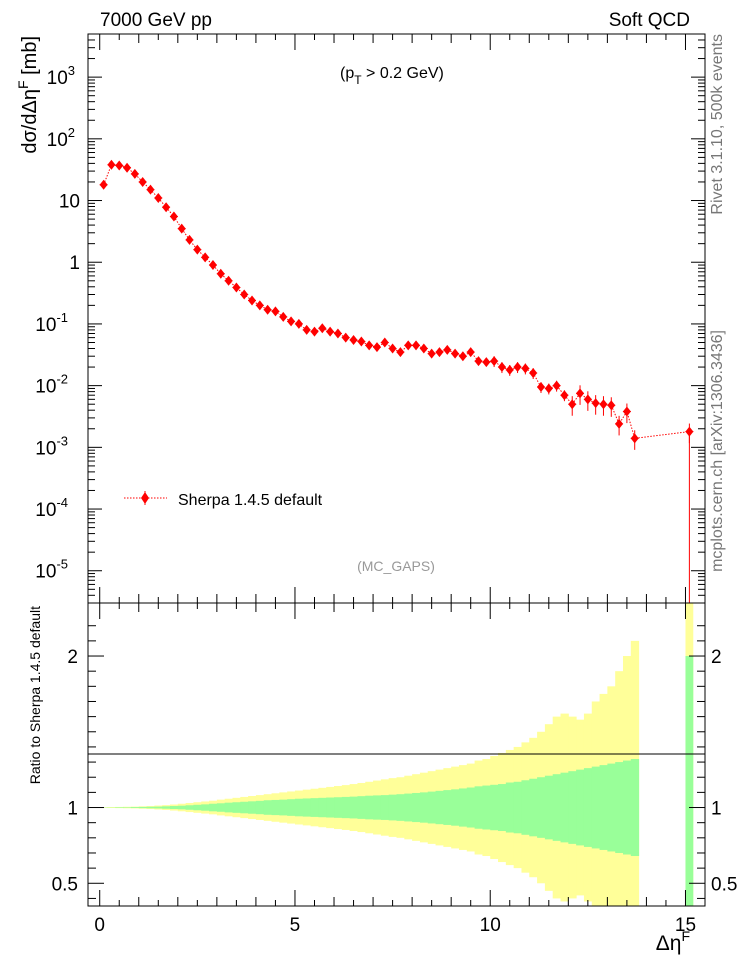  Describe the element at coordinates (717, 451) in the screenshot. I see `mcplots-label: mcplots.cern.ch [arXiv:1306.3436]` at that location.